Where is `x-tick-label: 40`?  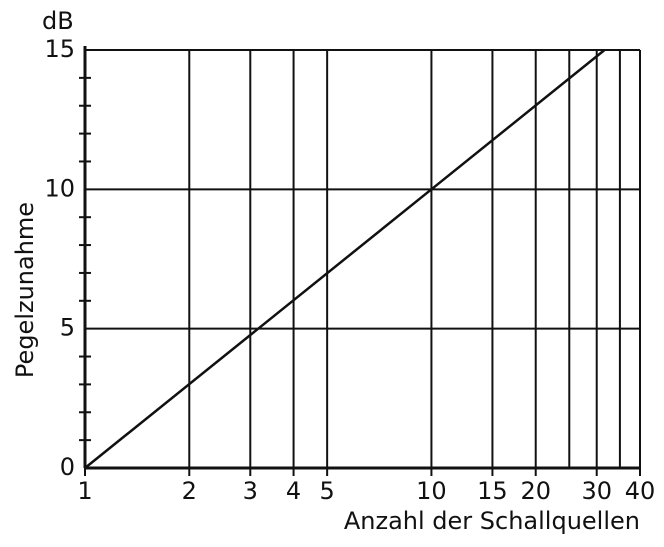 x-tick-label: 40 is located at coordinates (640, 491).